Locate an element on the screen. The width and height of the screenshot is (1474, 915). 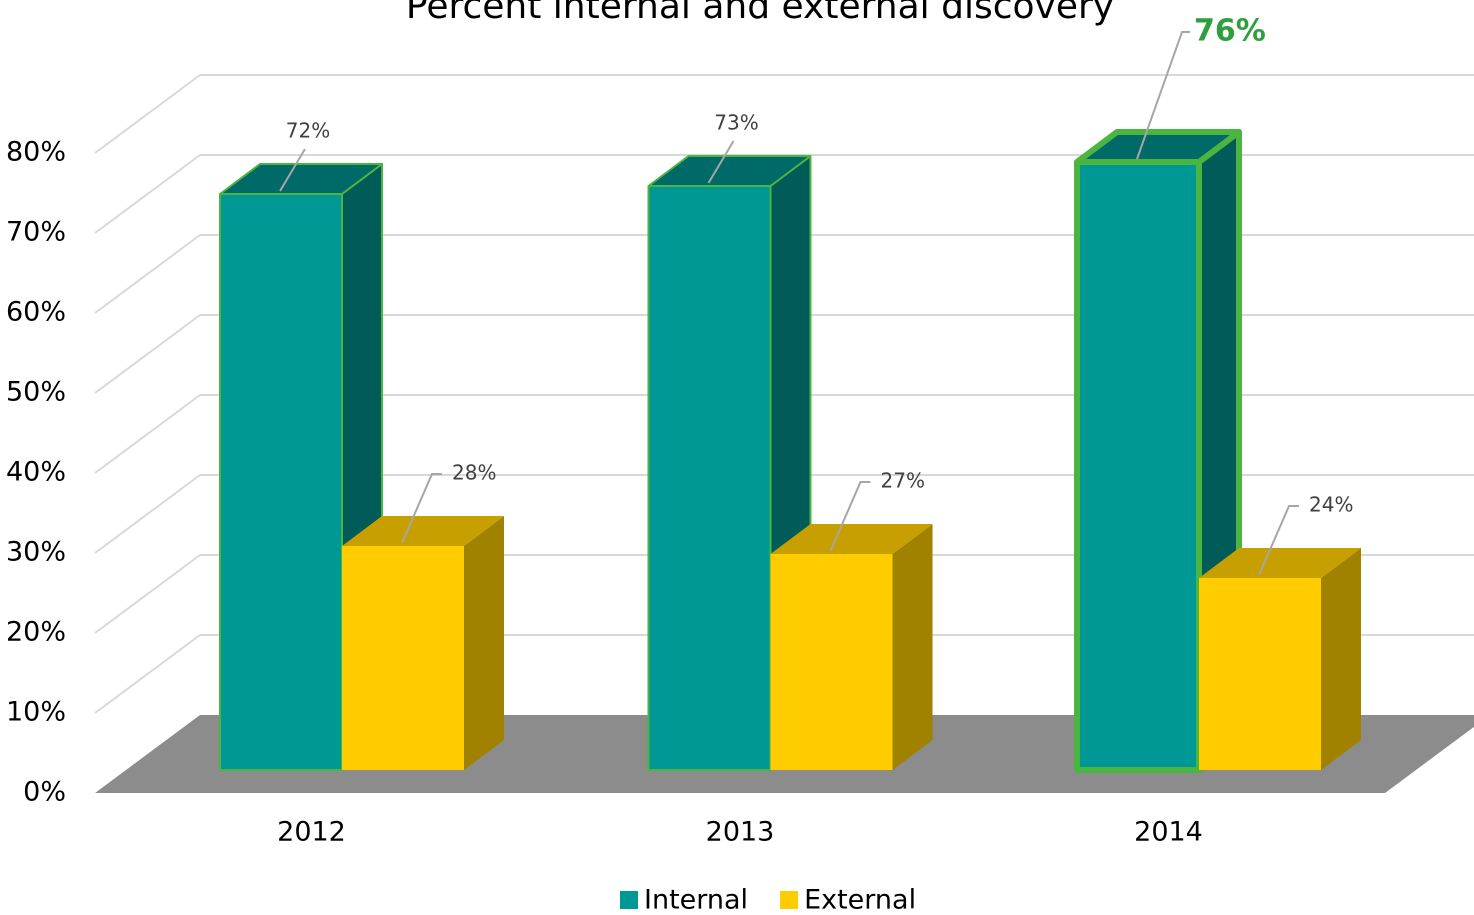
y-tick-label: 40% is located at coordinates (36, 472).